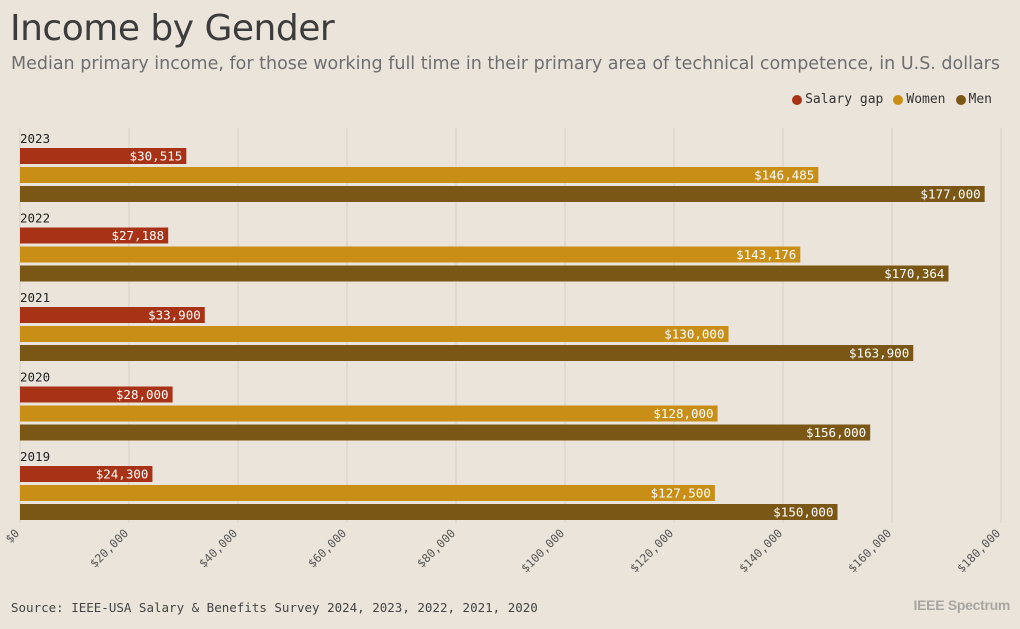  What do you see at coordinates (542, 550) in the screenshot?
I see `x-tick-label: $100,000` at bounding box center [542, 550].